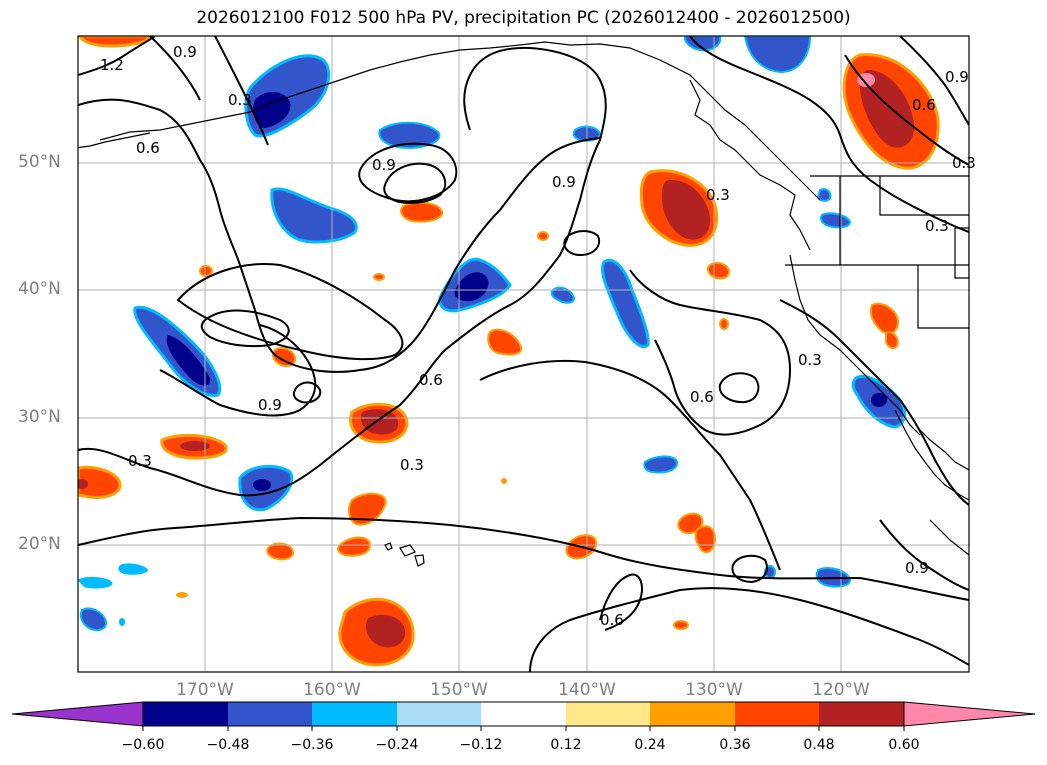  What do you see at coordinates (949, 537) in the screenshot?
I see `mexico-coast` at bounding box center [949, 537].